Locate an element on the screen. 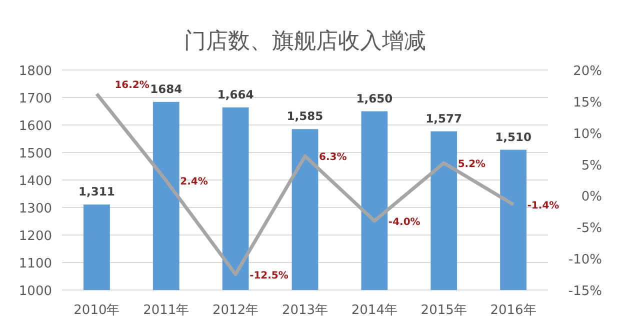 This screenshot has height=320, width=640. data-label: 1,664 is located at coordinates (235, 94).